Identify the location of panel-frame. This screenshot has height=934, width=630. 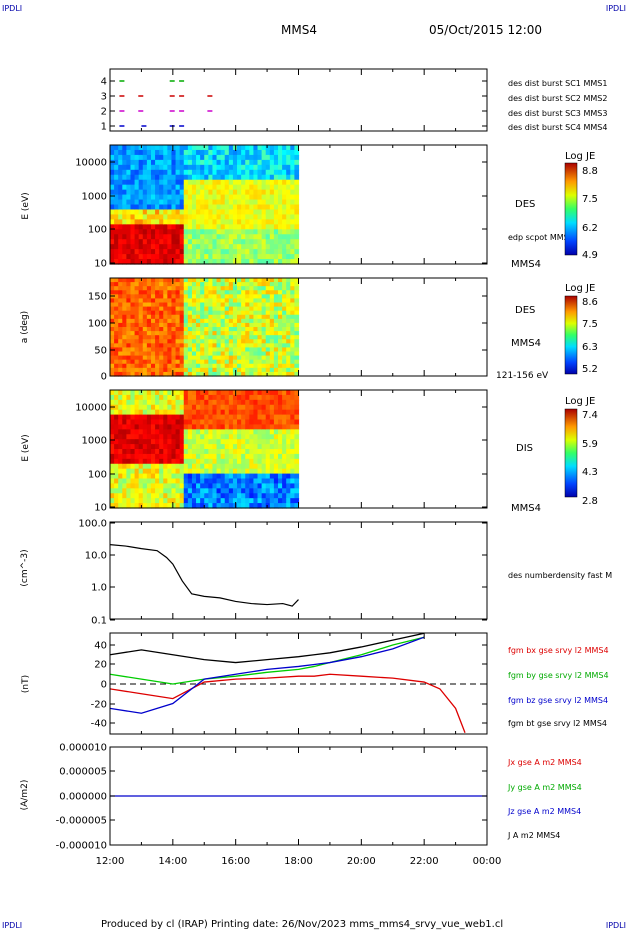
(298, 100).